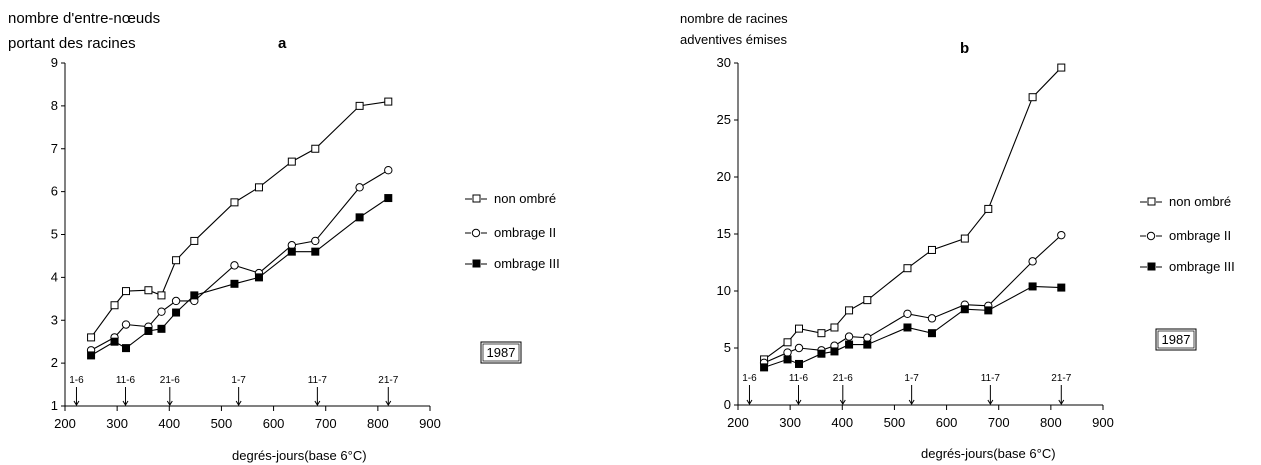  I want to click on y-tick-label: 1, so click(54, 405).